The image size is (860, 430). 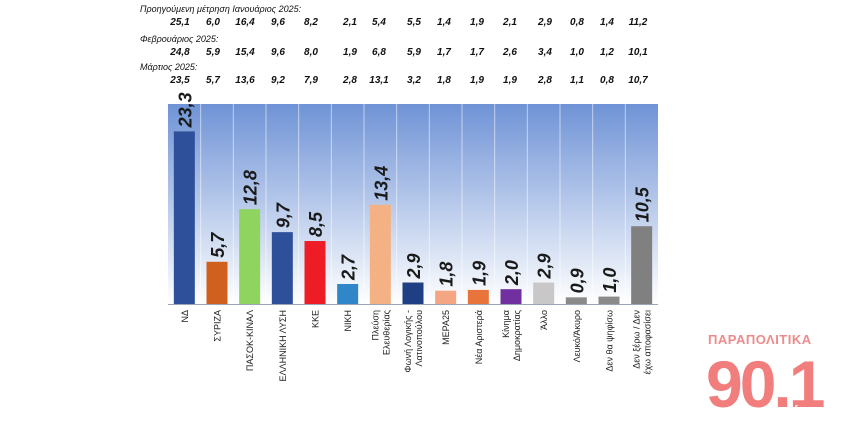 What do you see at coordinates (545, 52) in the screenshot?
I see `previous-value: 3,4` at bounding box center [545, 52].